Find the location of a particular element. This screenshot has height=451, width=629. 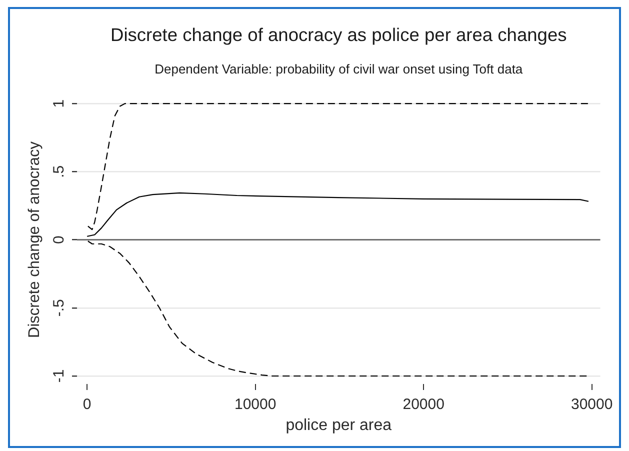

x-axis-title: police per area is located at coordinates (339, 425).